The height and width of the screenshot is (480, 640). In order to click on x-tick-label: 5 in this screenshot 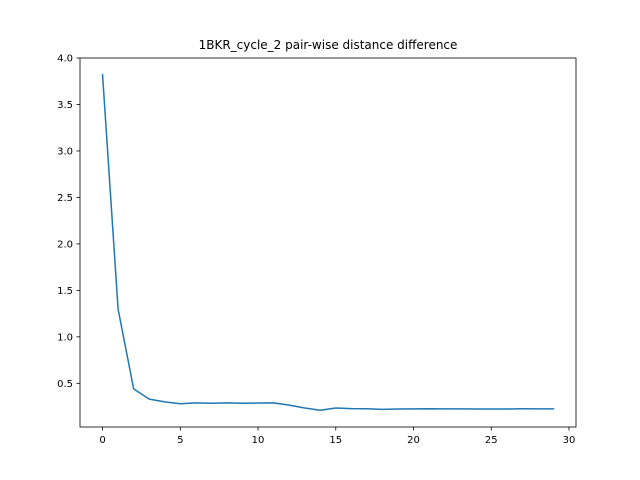, I will do `click(180, 440)`.